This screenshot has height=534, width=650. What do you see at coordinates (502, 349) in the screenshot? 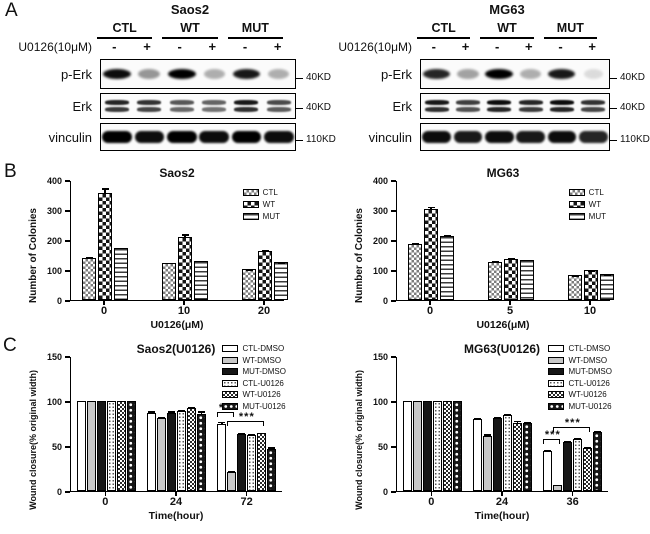
I see `chart-title: MG63(U0126)` at bounding box center [502, 349].